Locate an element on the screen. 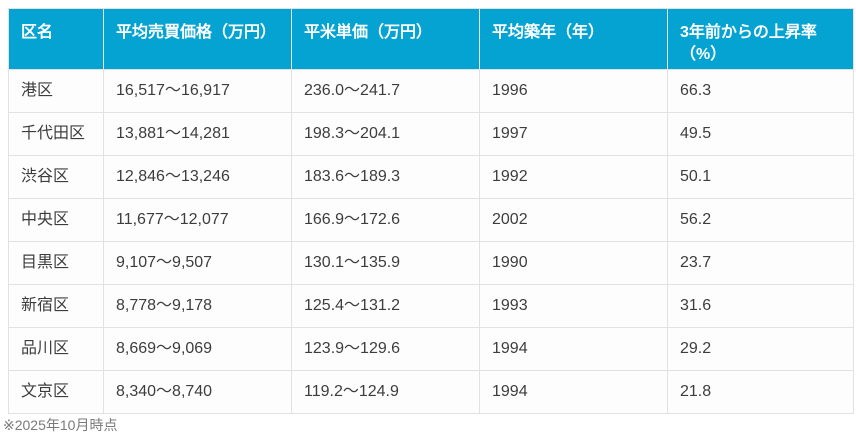 This screenshot has height=436, width=856. cell-avg-year: 1990 is located at coordinates (573, 263).